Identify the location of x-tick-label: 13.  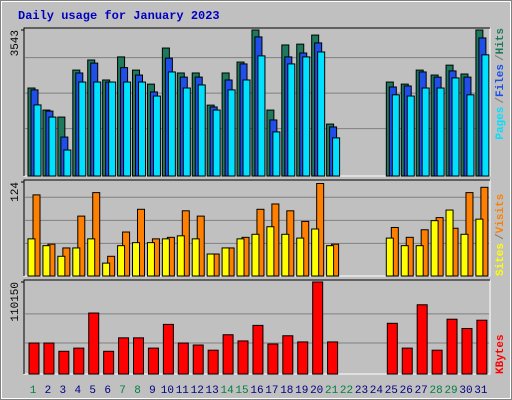
(212, 391).